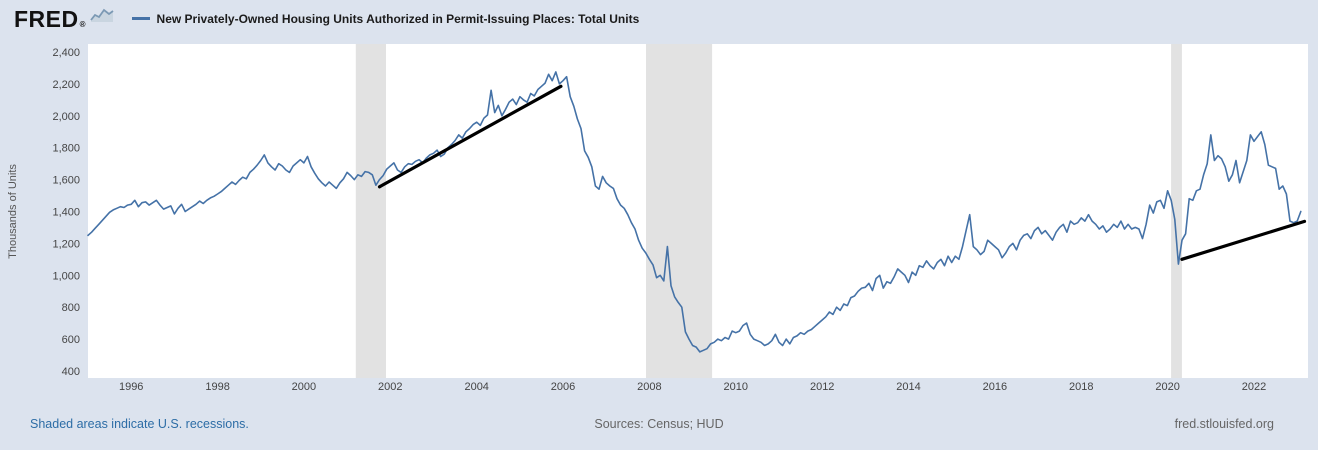 The height and width of the screenshot is (450, 1318). What do you see at coordinates (217, 387) in the screenshot?
I see `x-tick-label: 1998` at bounding box center [217, 387].